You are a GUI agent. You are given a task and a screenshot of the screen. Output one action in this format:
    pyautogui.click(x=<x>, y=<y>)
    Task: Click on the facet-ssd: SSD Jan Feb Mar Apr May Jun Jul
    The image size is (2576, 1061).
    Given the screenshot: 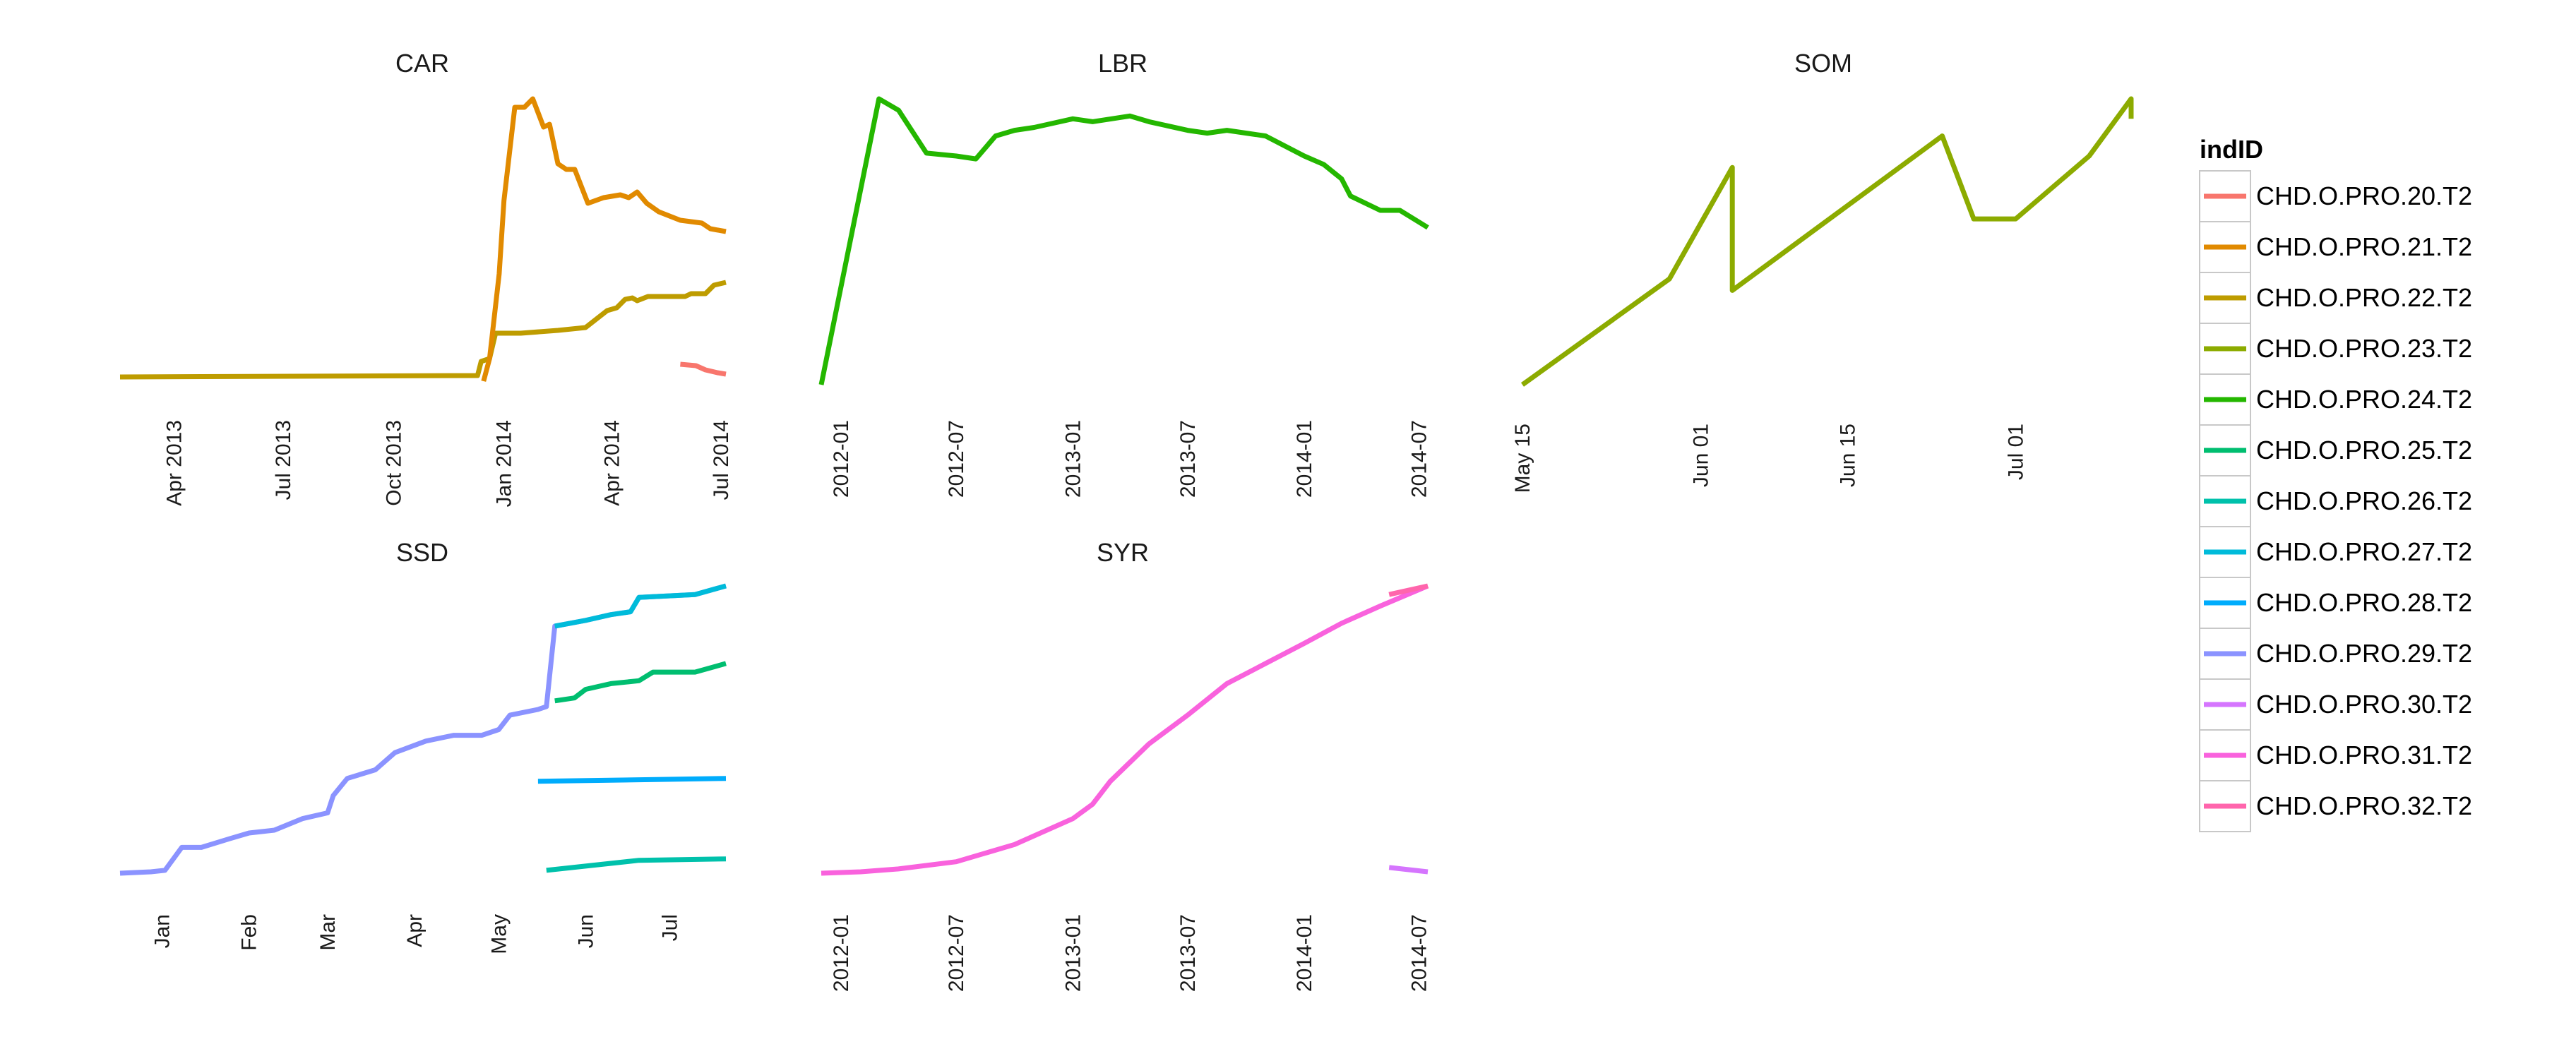 What is the action you would take?
    pyautogui.click(x=423, y=746)
    